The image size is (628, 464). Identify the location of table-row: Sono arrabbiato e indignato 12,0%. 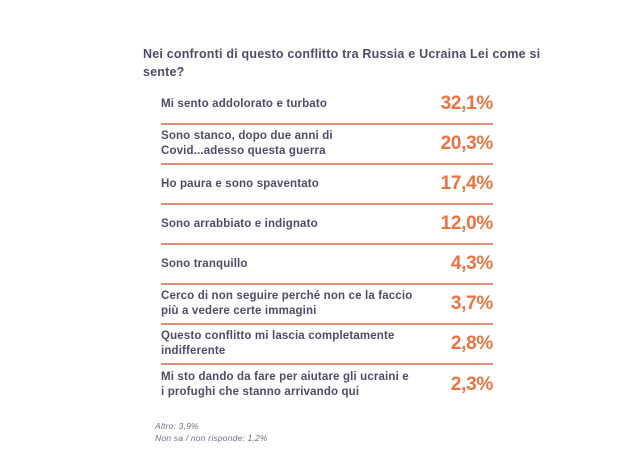
(327, 225).